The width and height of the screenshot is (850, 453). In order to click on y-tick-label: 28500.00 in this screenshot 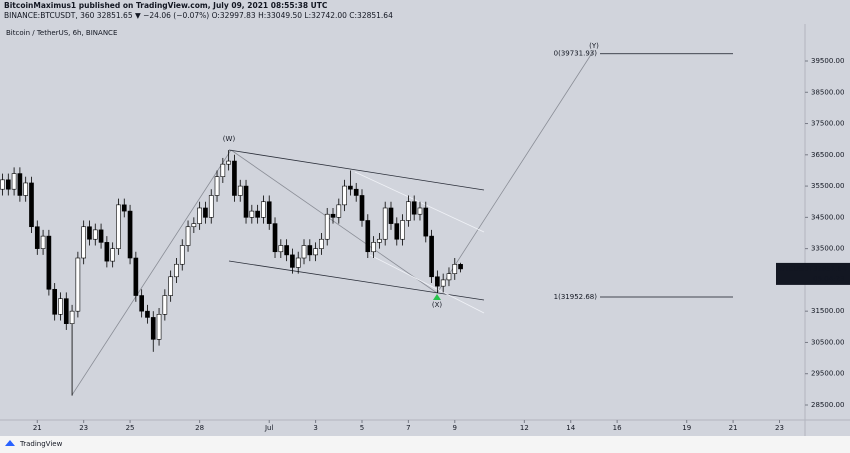, I will do `click(827, 405)`.